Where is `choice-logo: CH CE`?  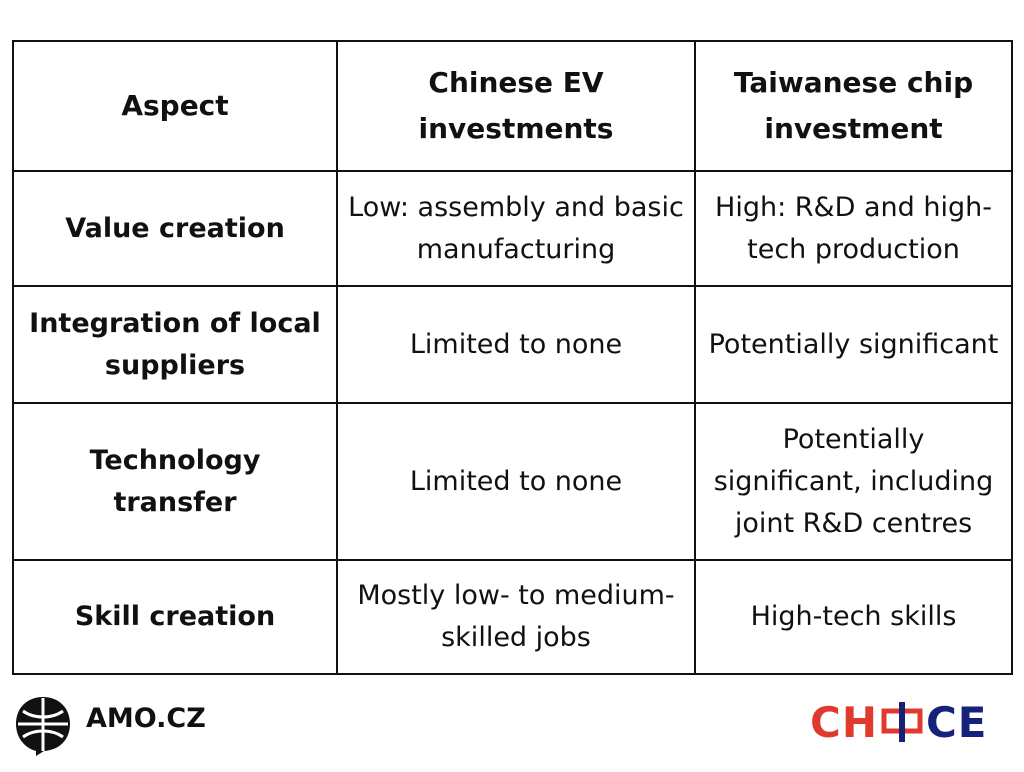 choice-logo: CH CE is located at coordinates (899, 722).